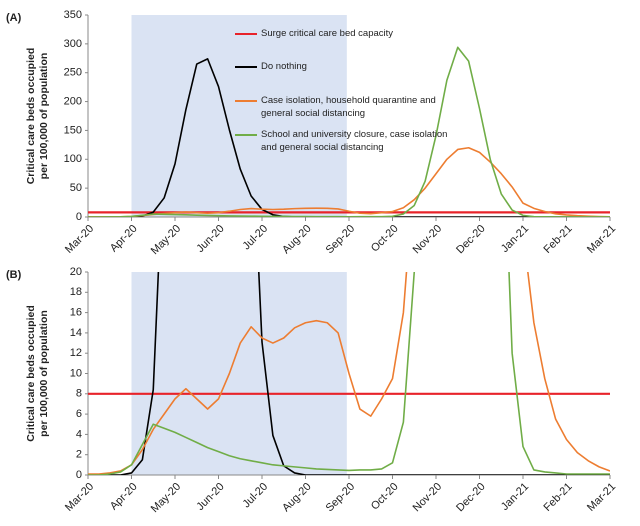 Image resolution: width=640 pixels, height=526 pixels. Describe the element at coordinates (73, 44) in the screenshot. I see `y-tick-label: 300` at that location.